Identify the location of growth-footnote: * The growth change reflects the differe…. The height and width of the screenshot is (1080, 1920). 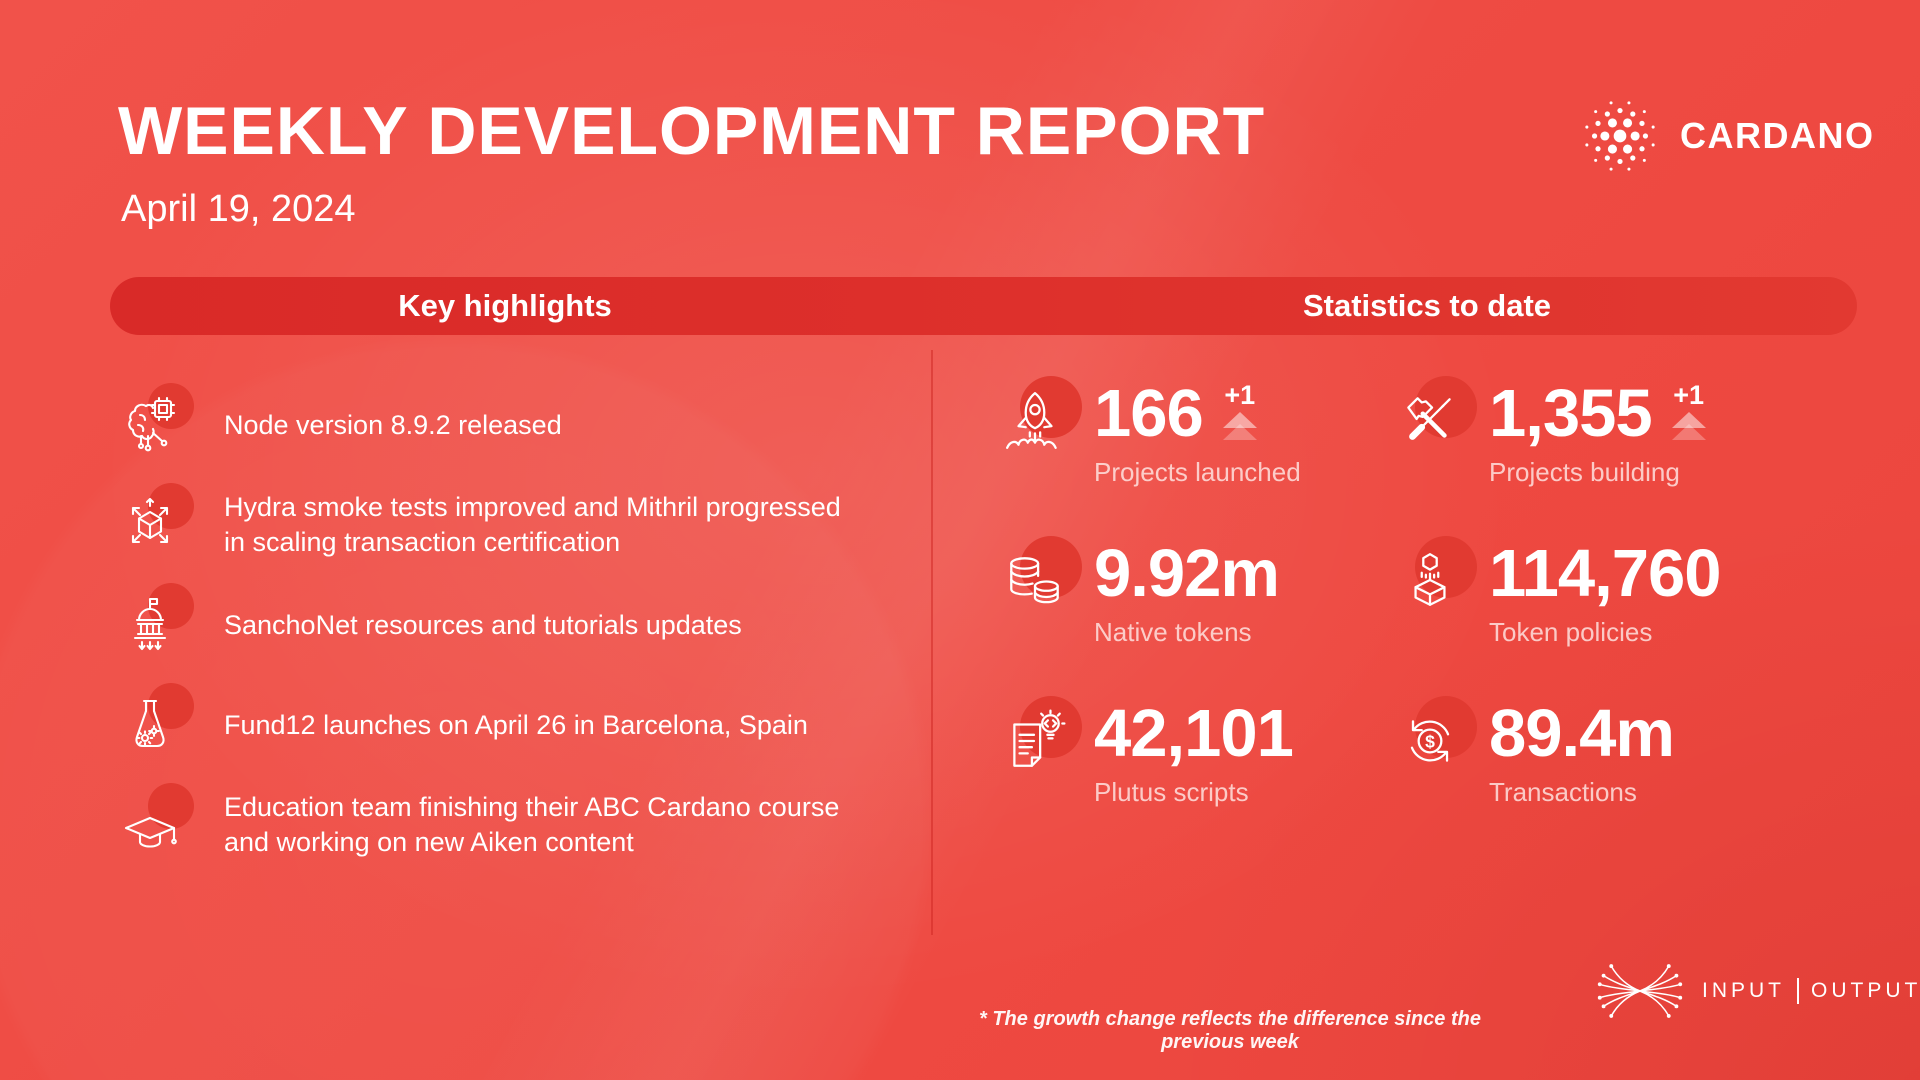
(1230, 1030).